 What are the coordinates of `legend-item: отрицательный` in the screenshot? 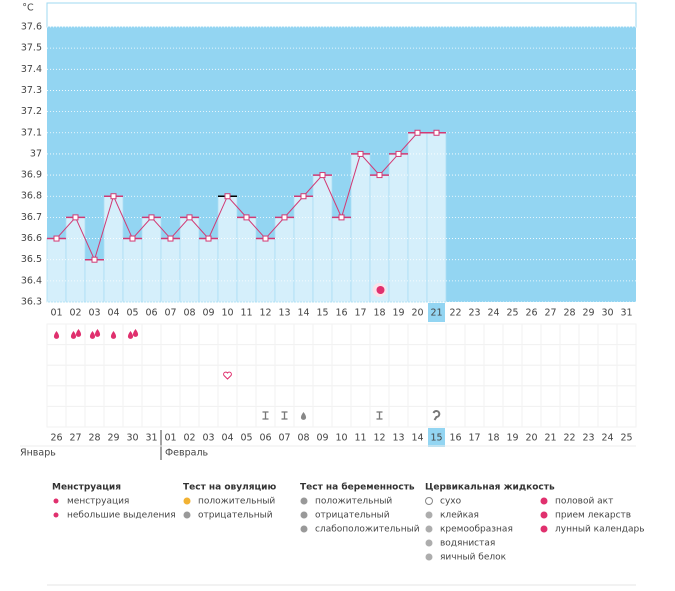 It's located at (352, 516).